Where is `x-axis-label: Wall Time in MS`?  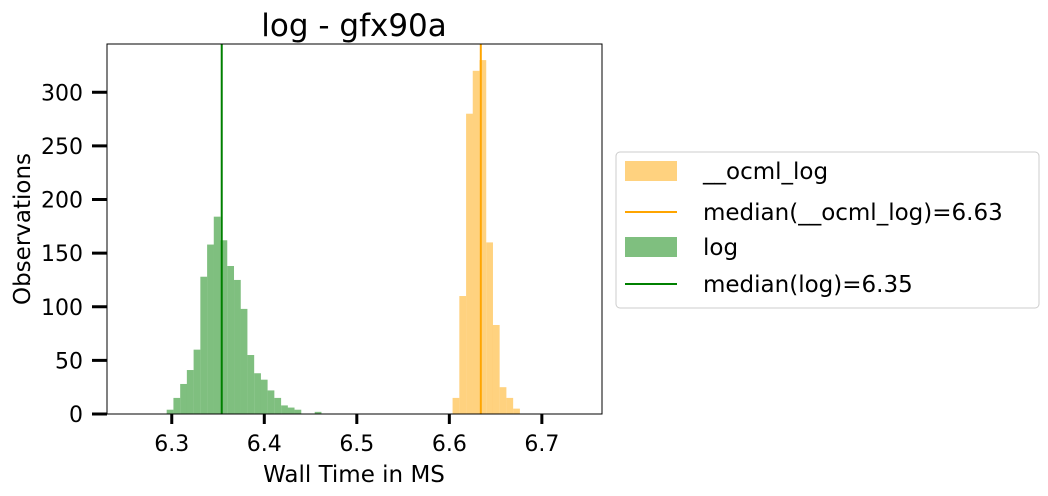
x-axis-label: Wall Time in MS is located at coordinates (354, 475).